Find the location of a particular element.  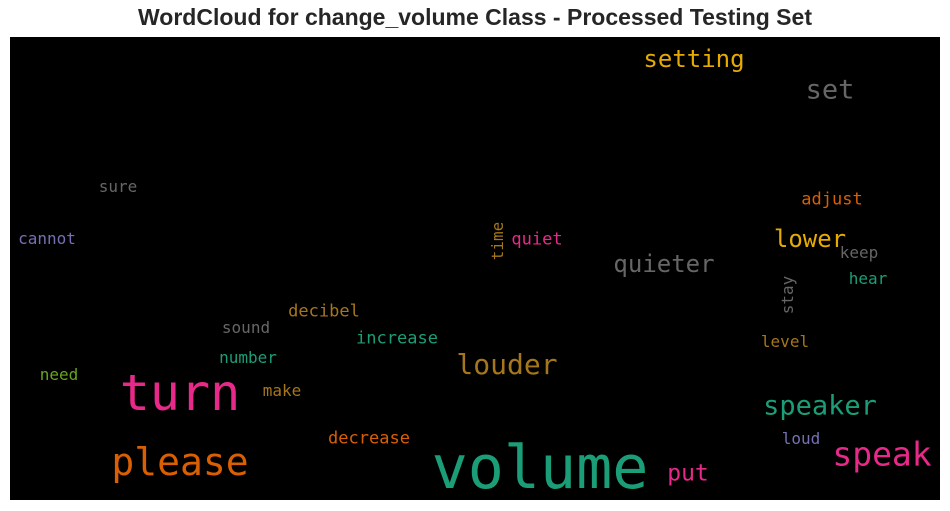

word-number: number is located at coordinates (248, 357).